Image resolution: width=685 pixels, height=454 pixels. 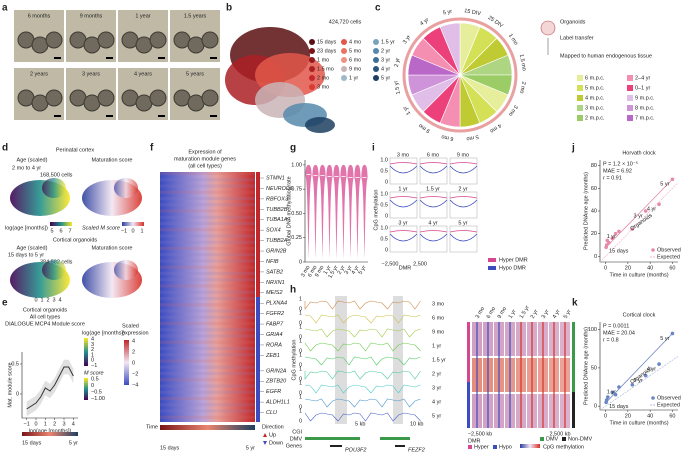 What do you see at coordinates (63, 424) in the screenshot?
I see `x-tick-label: 3` at bounding box center [63, 424].